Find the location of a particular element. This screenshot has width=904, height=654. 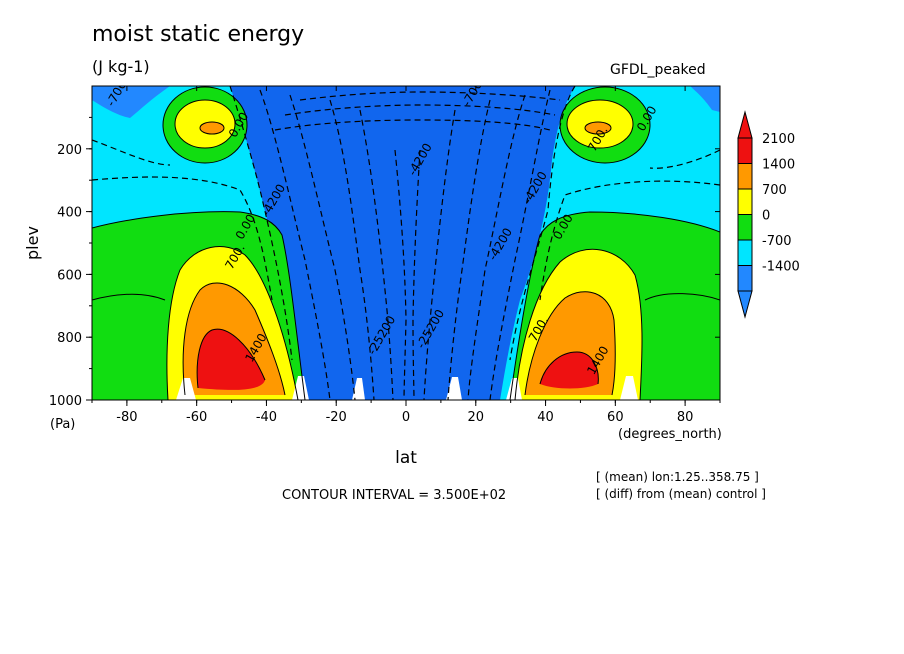

chart-units: (J kg-1) is located at coordinates (121, 66).